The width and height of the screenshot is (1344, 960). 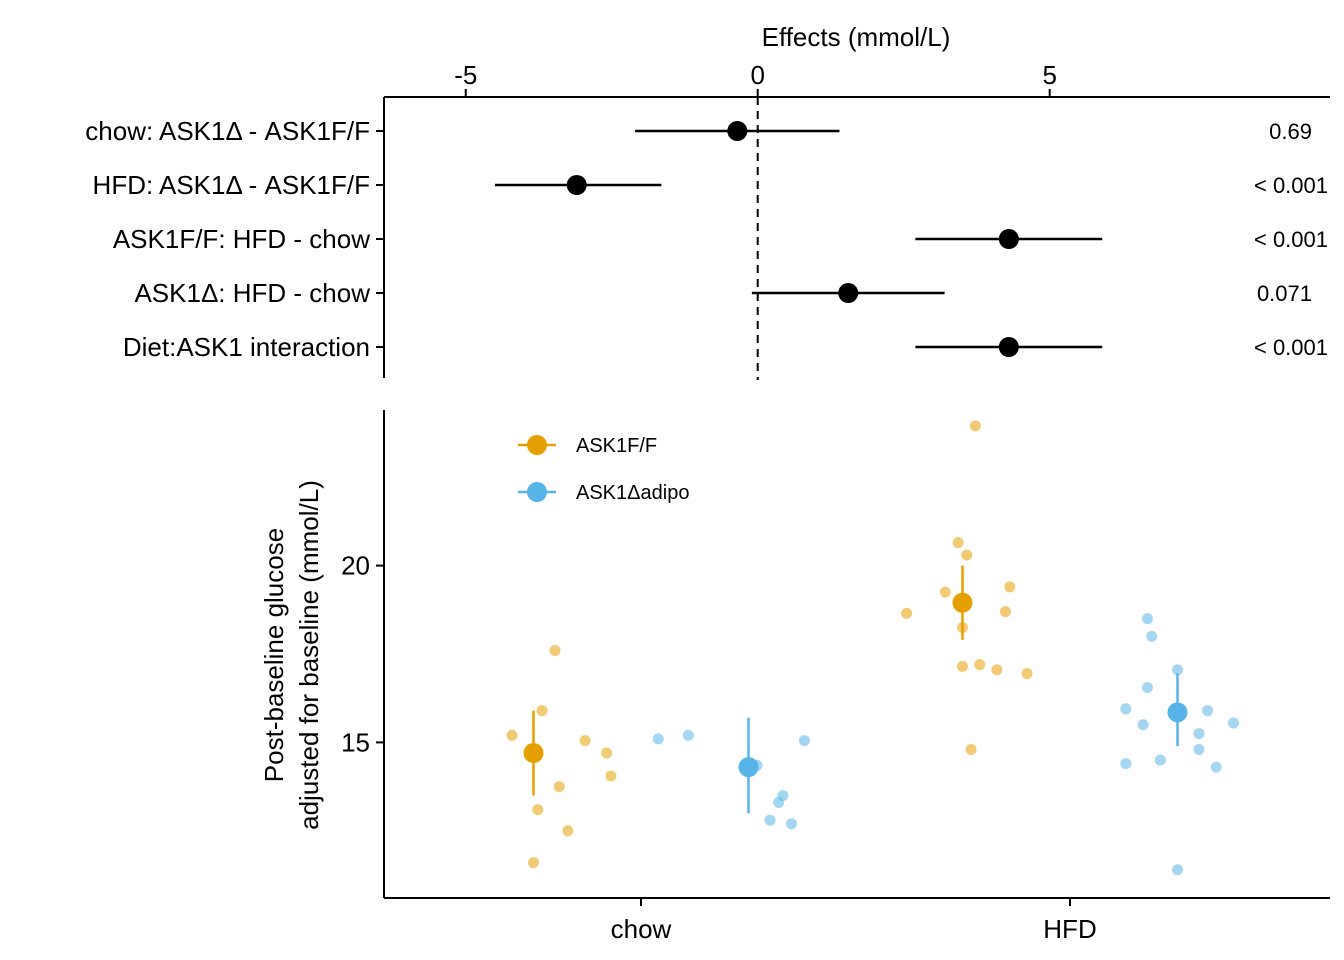 I want to click on effects-row-label: chow: ASK1Δ - ASK1F/F, so click(x=227, y=131).